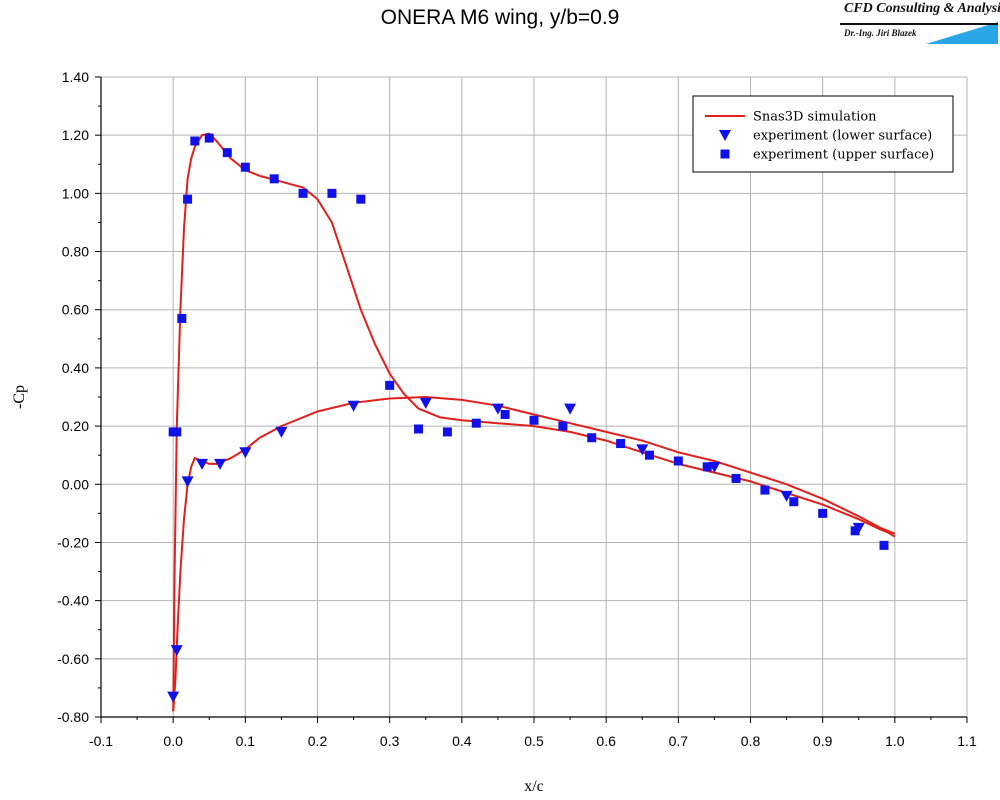 This screenshot has height=800, width=1000. I want to click on y-tick-label: 1.40, so click(75, 77).